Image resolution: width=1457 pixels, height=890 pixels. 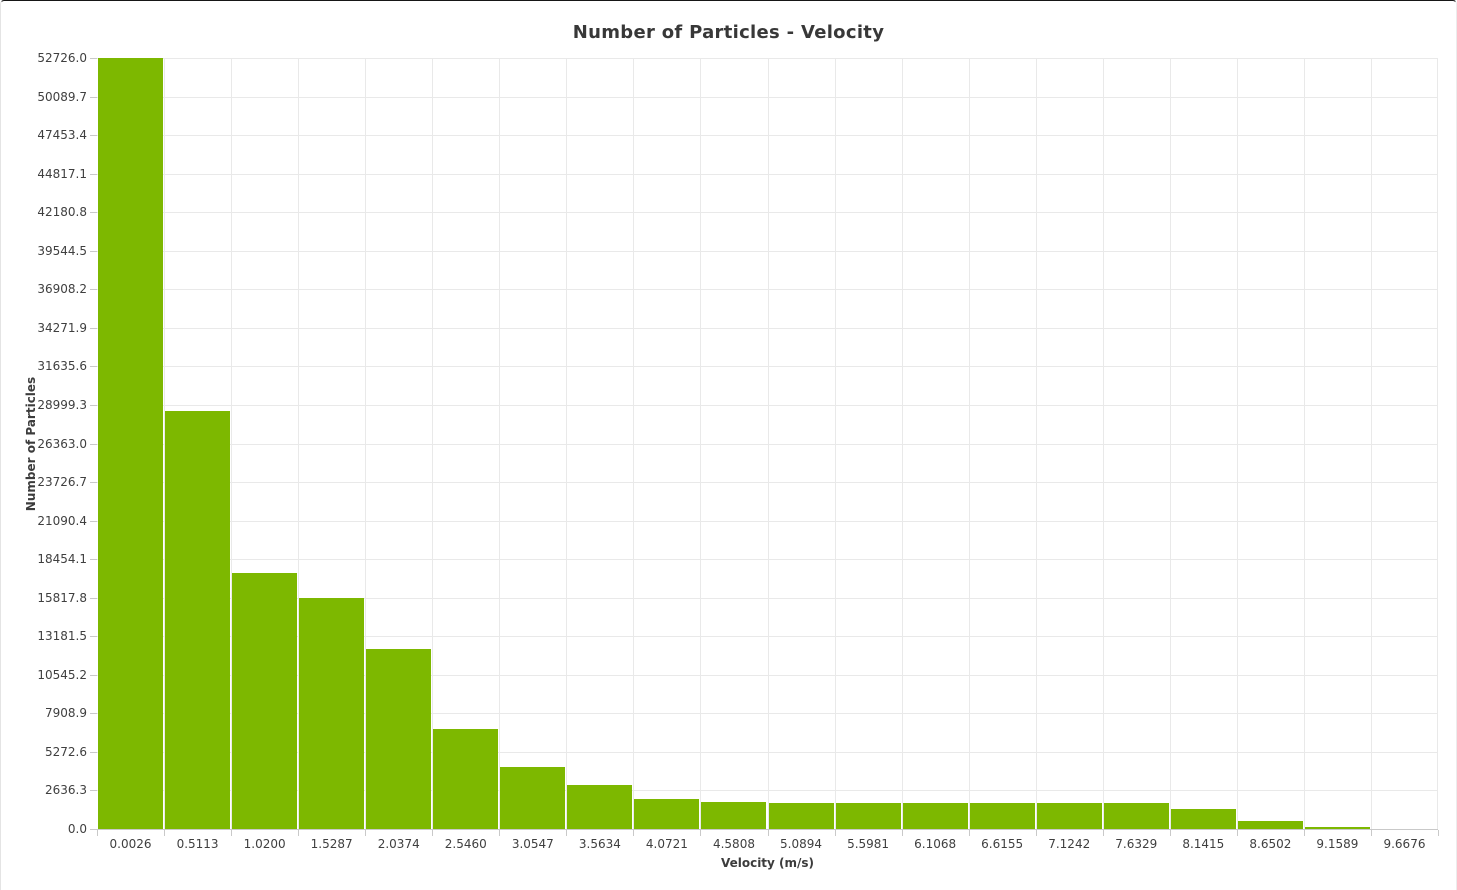 What do you see at coordinates (62, 636) in the screenshot?
I see `y-tick-label: 13181.5` at bounding box center [62, 636].